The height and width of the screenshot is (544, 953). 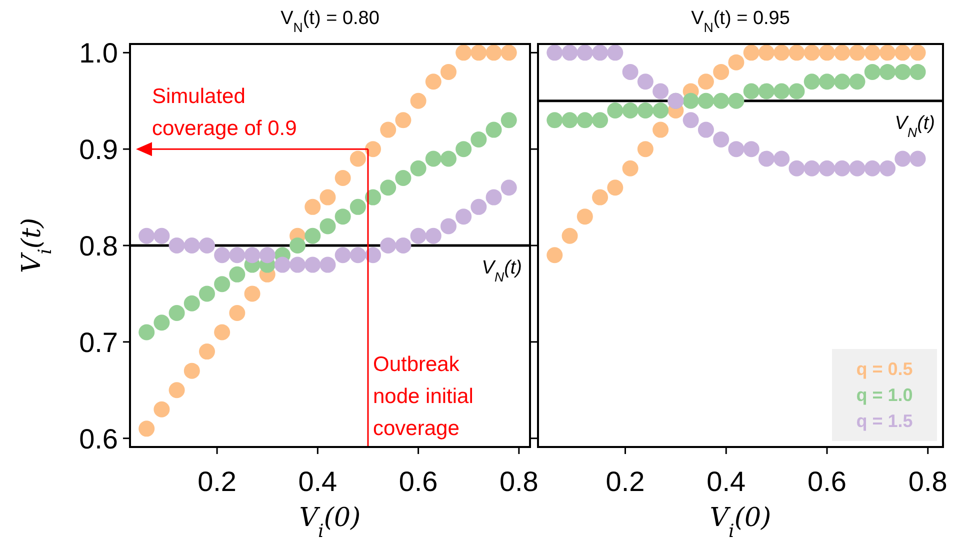 I want to click on y-tick-label: 0.8, so click(x=98, y=246).